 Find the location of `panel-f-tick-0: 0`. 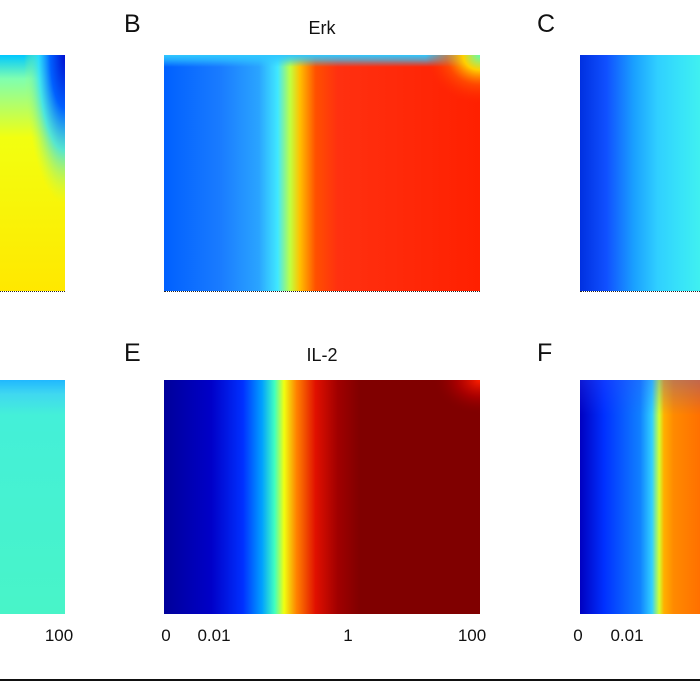

panel-f-tick-0: 0 is located at coordinates (578, 635).